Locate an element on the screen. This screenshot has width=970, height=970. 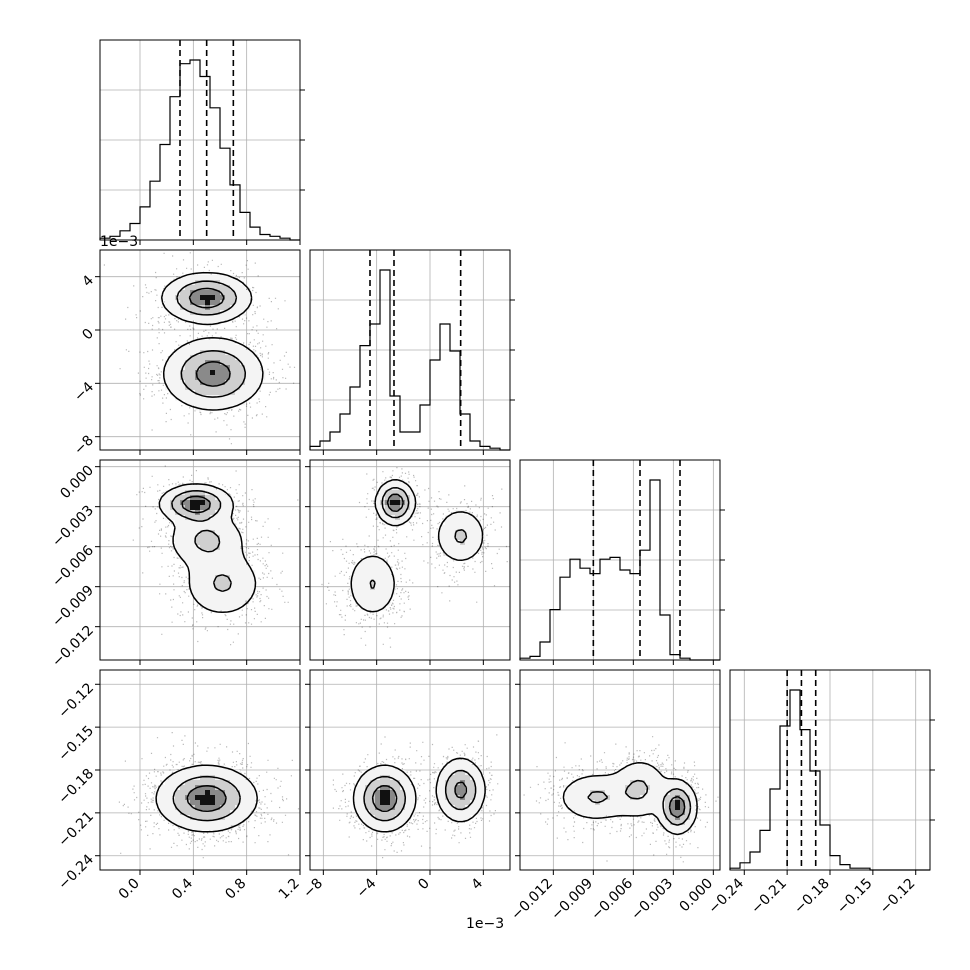
y-tick-label: −4 is located at coordinates (84, 392).